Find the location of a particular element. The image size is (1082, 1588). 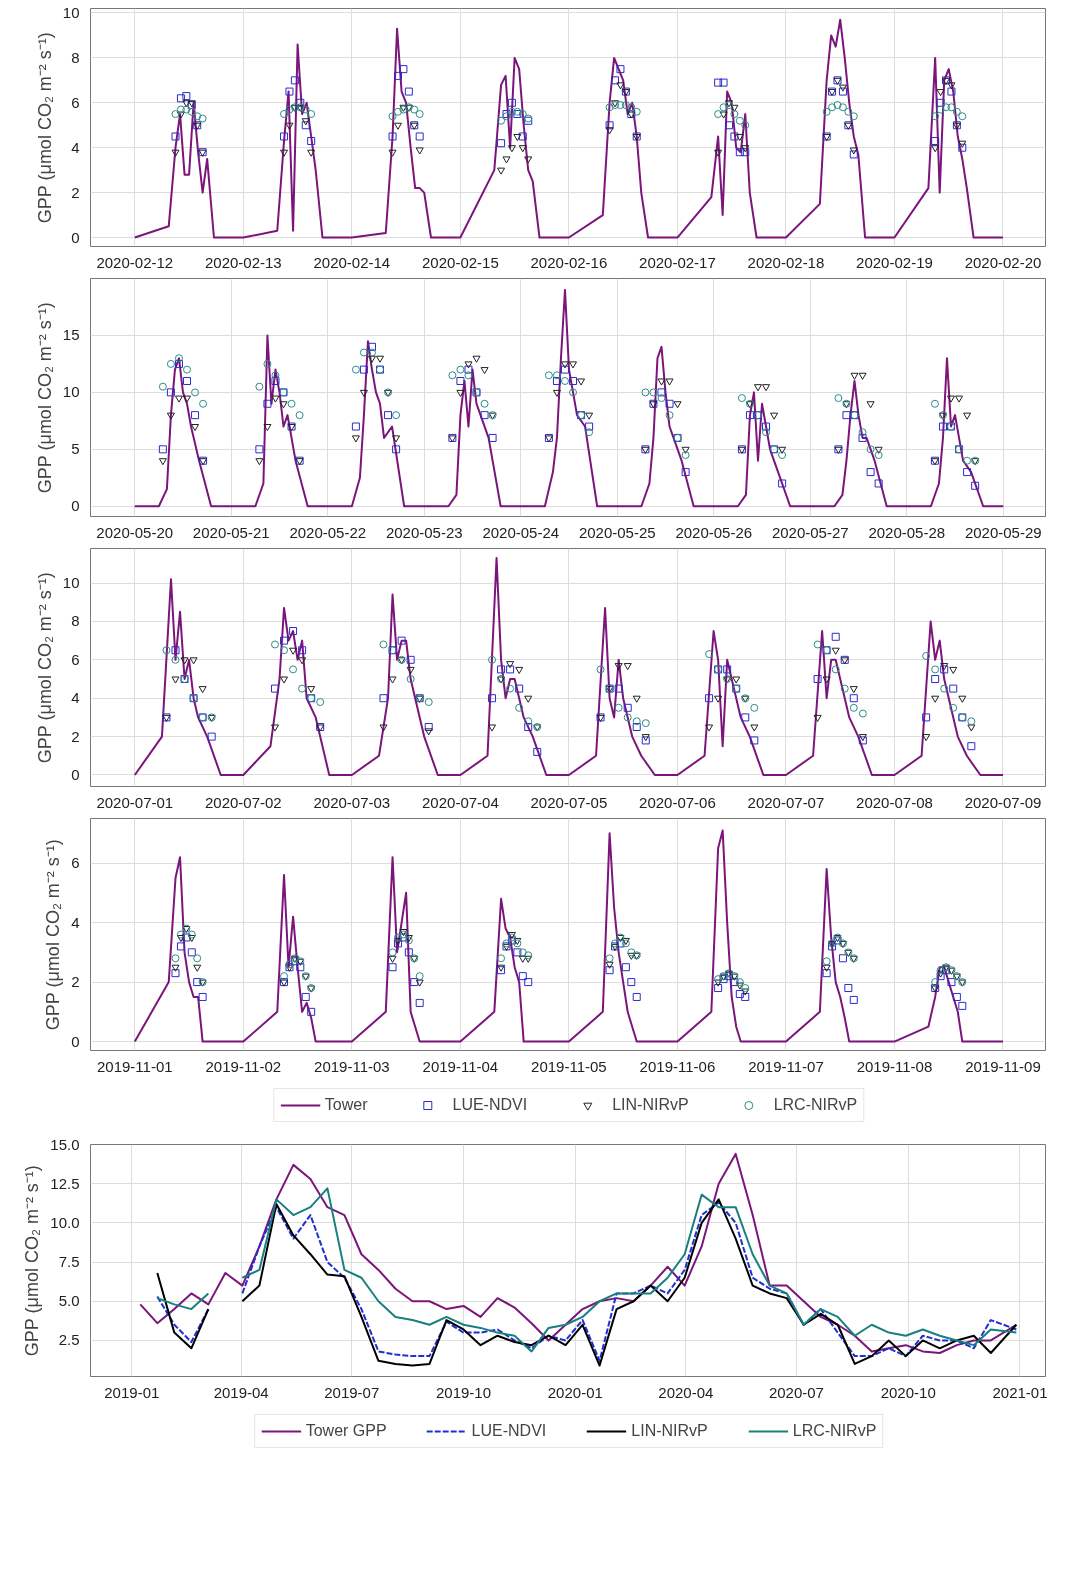

x-tick-label: 2019-11-06 is located at coordinates (677, 1066).